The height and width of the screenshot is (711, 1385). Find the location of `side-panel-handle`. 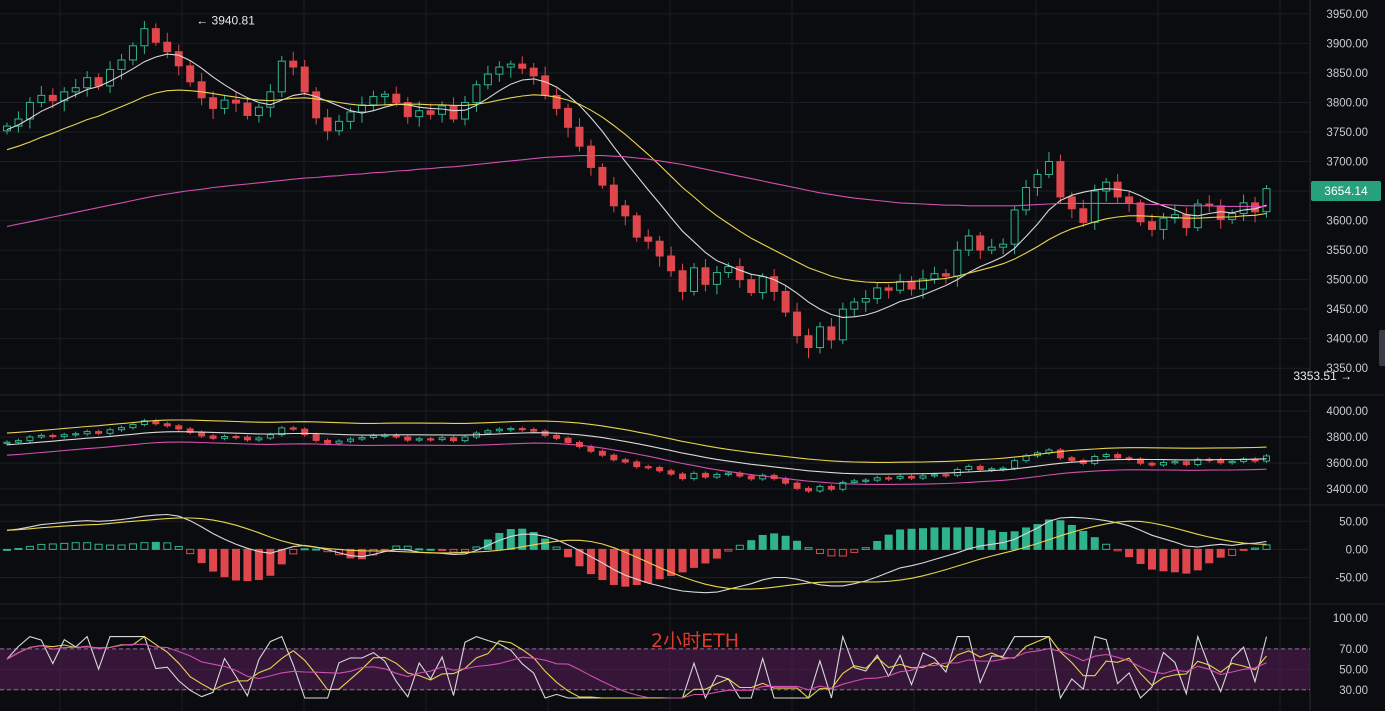

side-panel-handle is located at coordinates (1382, 348).